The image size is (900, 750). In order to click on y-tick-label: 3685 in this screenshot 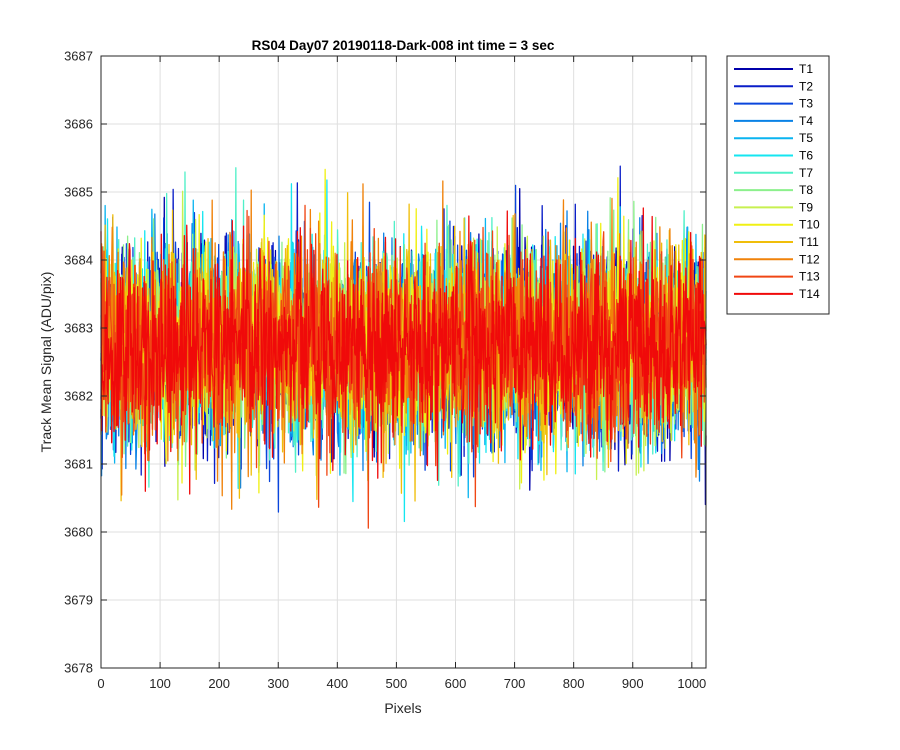, I will do `click(78, 192)`.